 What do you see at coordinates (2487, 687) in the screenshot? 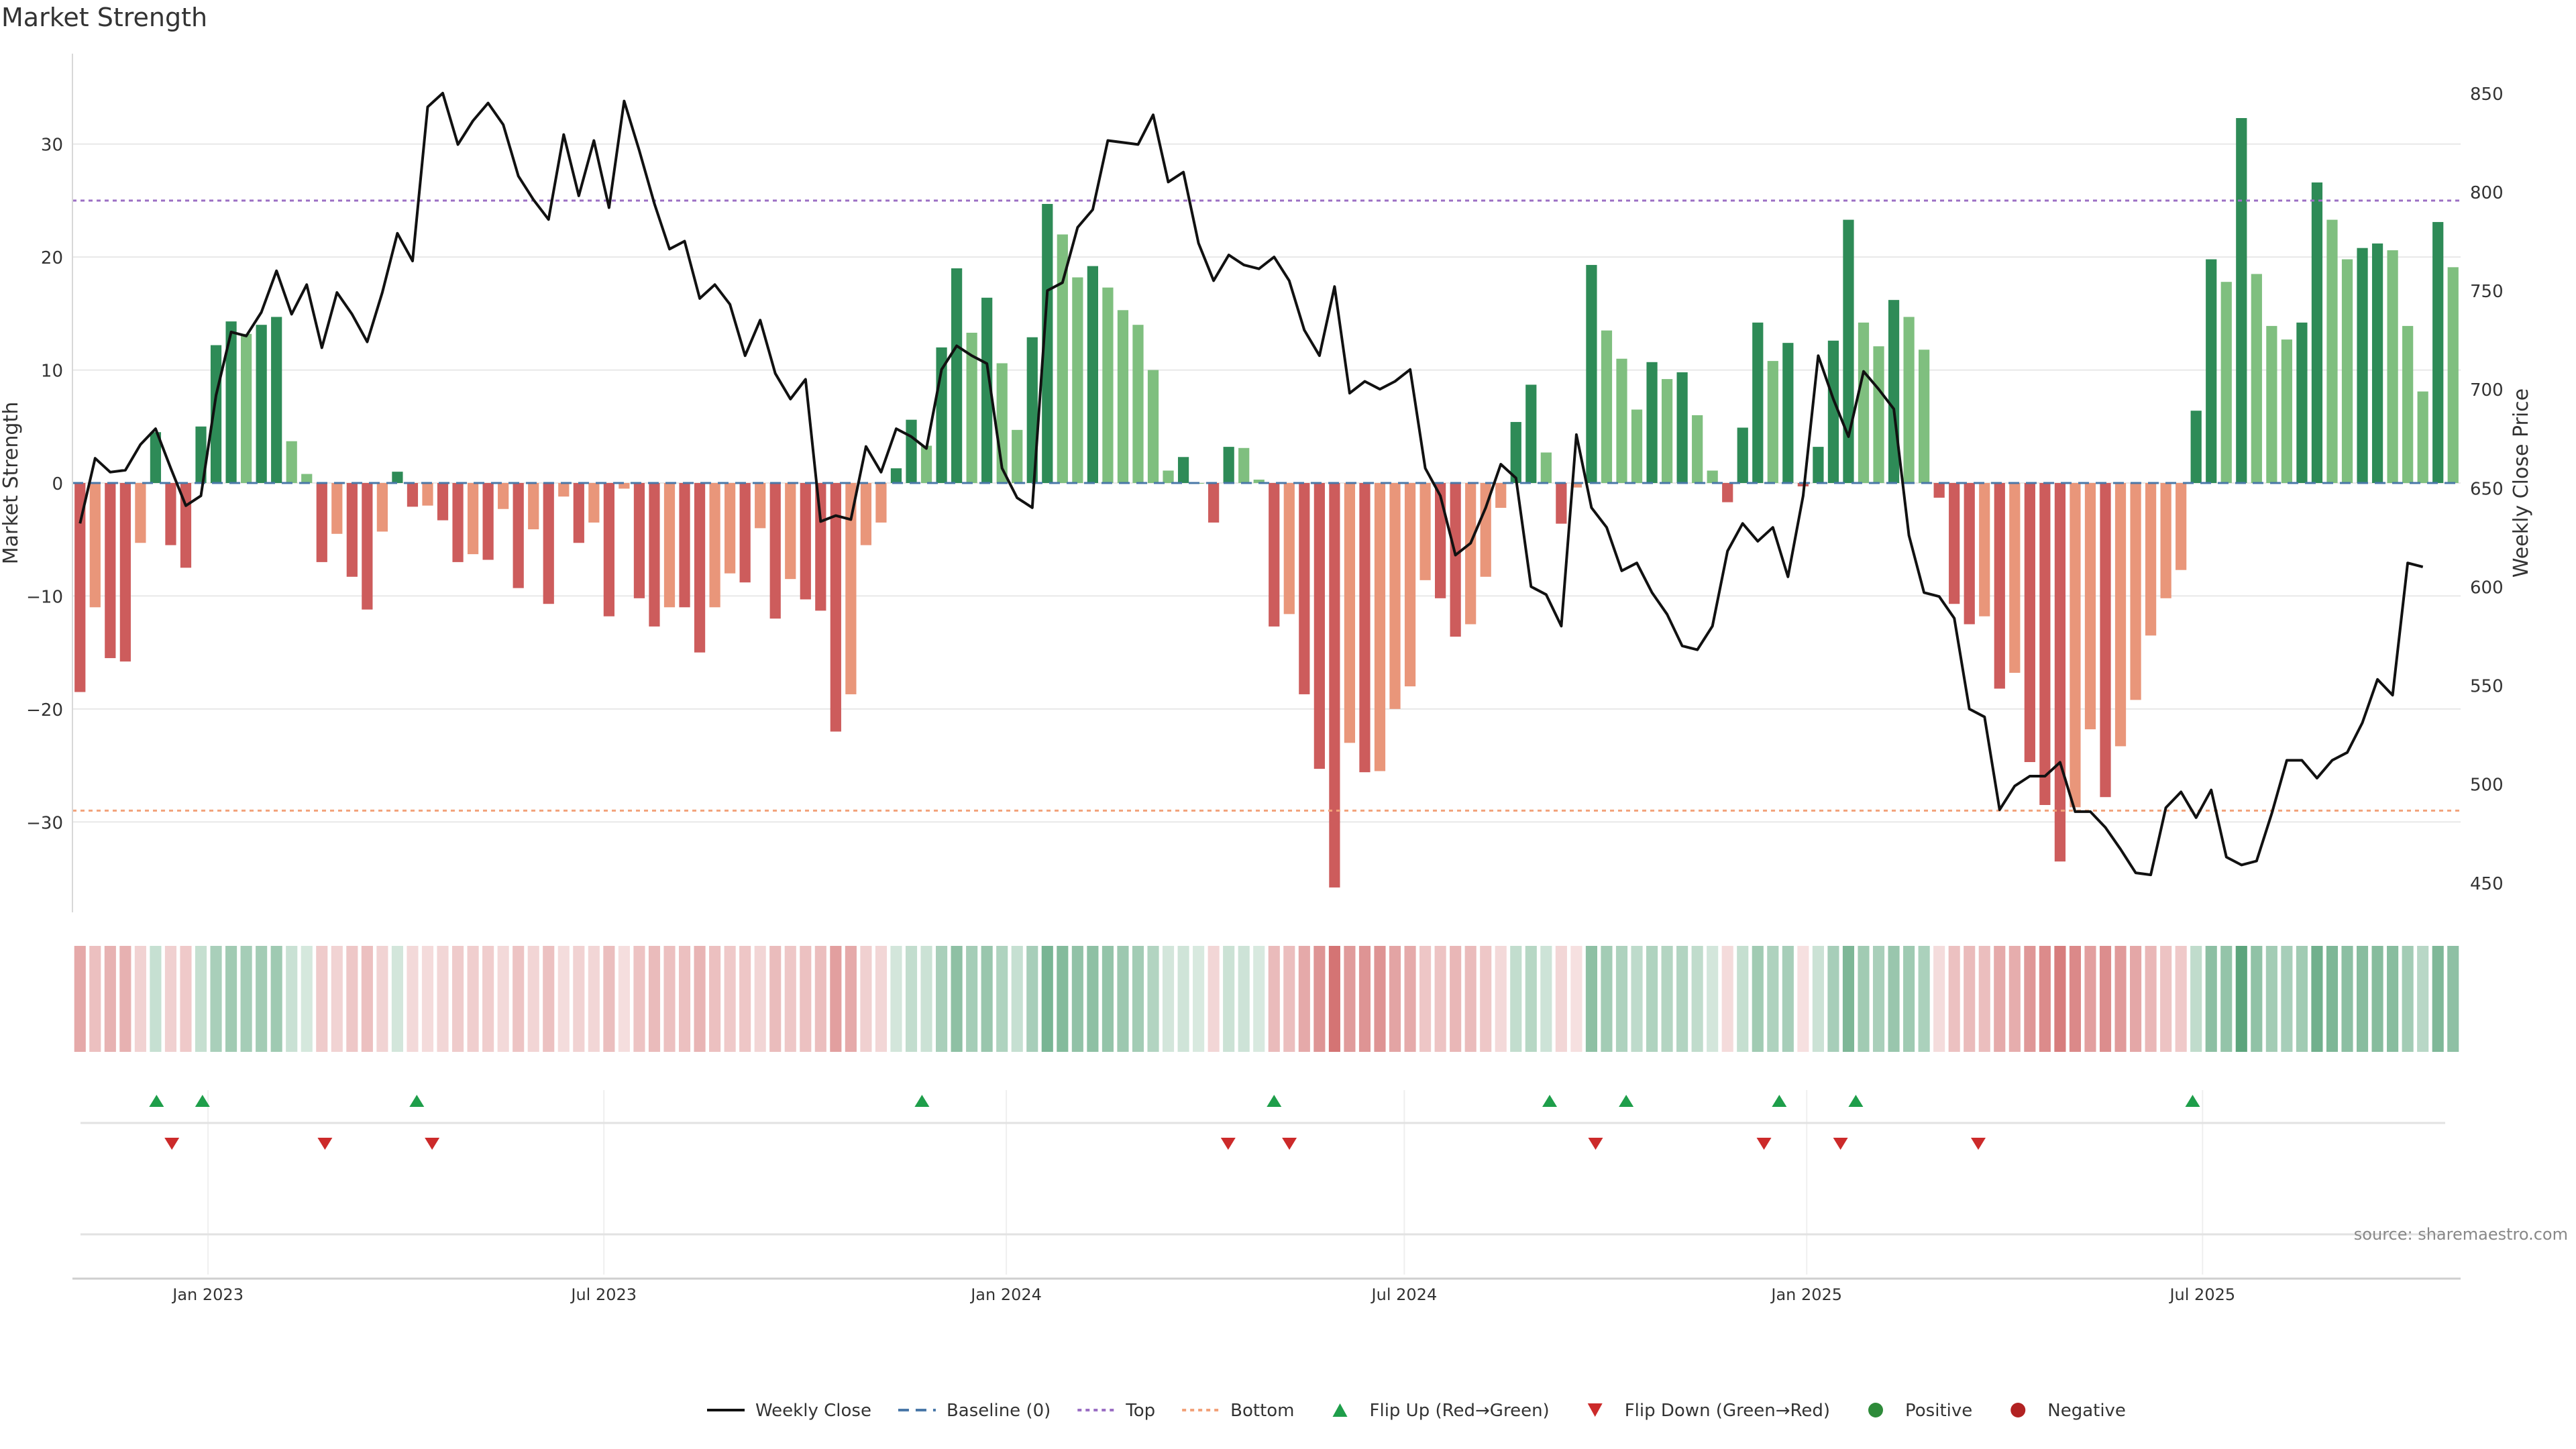
I see `y2-tick-label: 550` at bounding box center [2487, 687].